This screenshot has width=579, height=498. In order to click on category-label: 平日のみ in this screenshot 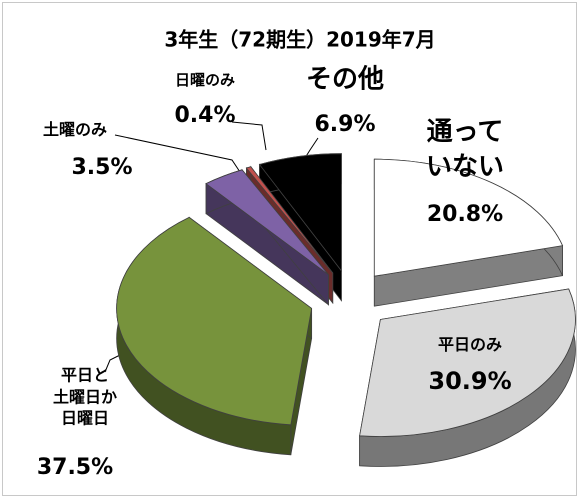, I will do `click(470, 345)`.